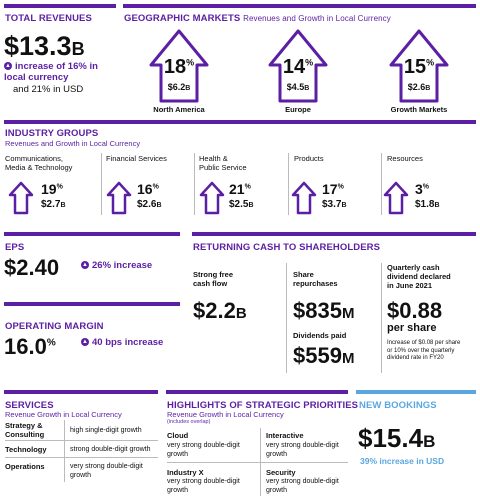 The height and width of the screenshot is (501, 480). What do you see at coordinates (416, 392) in the screenshot?
I see `bookings-bar` at bounding box center [416, 392].